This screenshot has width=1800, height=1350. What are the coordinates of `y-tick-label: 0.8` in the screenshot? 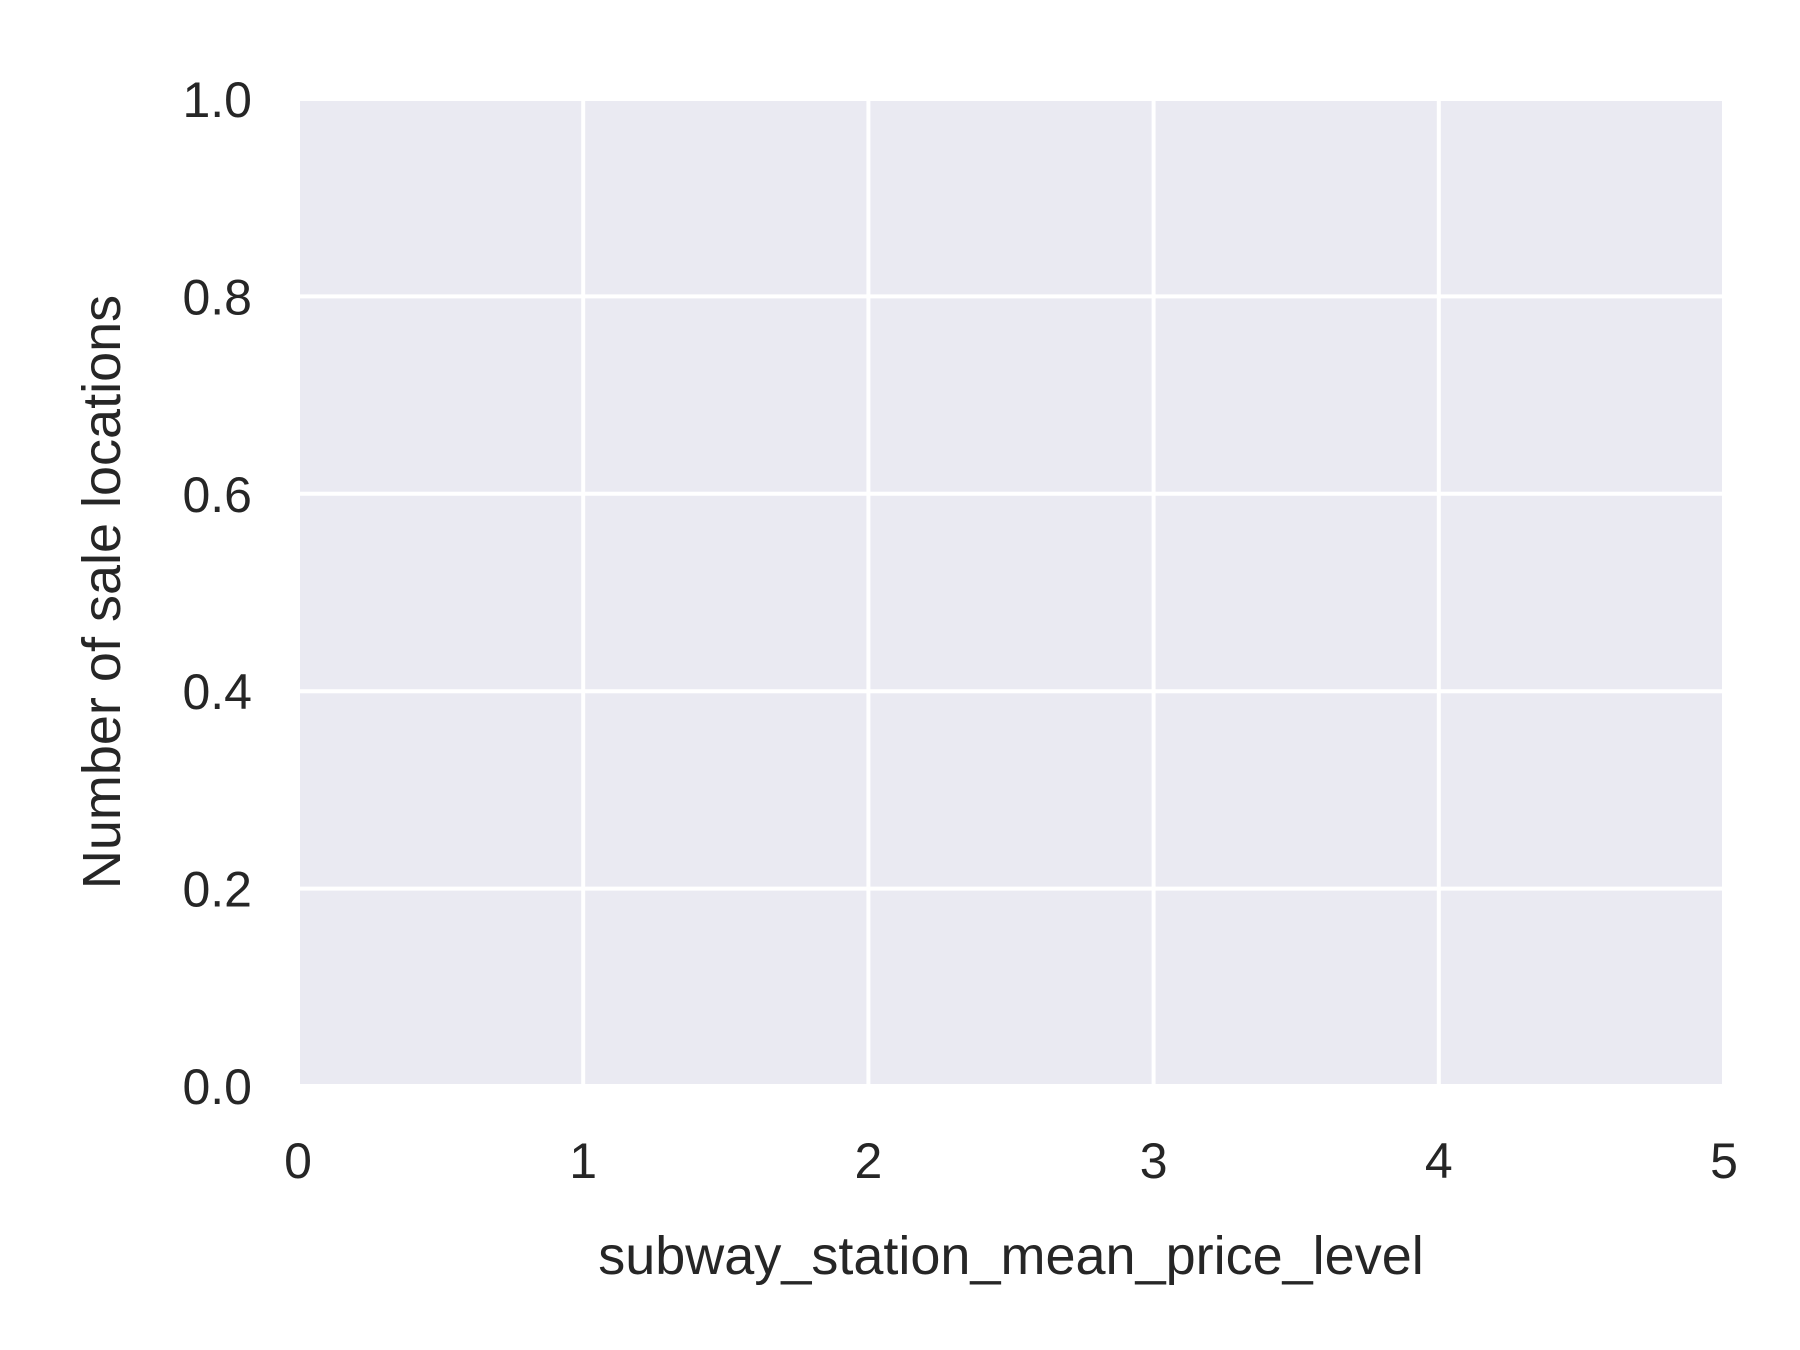 It's located at (217, 297).